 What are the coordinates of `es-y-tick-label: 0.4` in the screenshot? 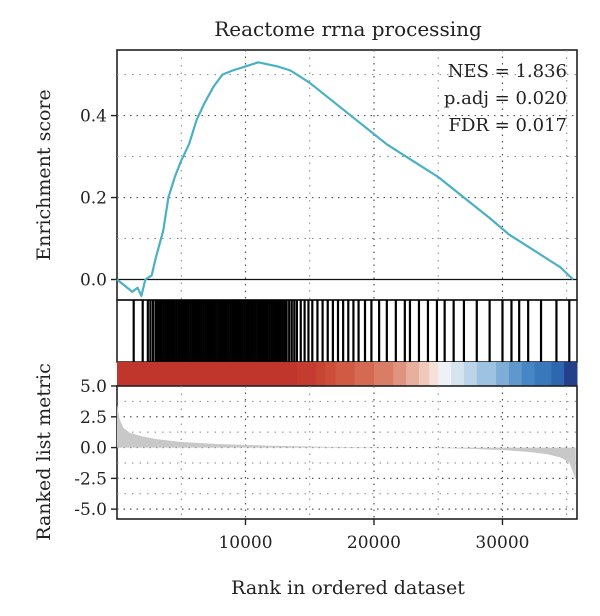 It's located at (93, 117).